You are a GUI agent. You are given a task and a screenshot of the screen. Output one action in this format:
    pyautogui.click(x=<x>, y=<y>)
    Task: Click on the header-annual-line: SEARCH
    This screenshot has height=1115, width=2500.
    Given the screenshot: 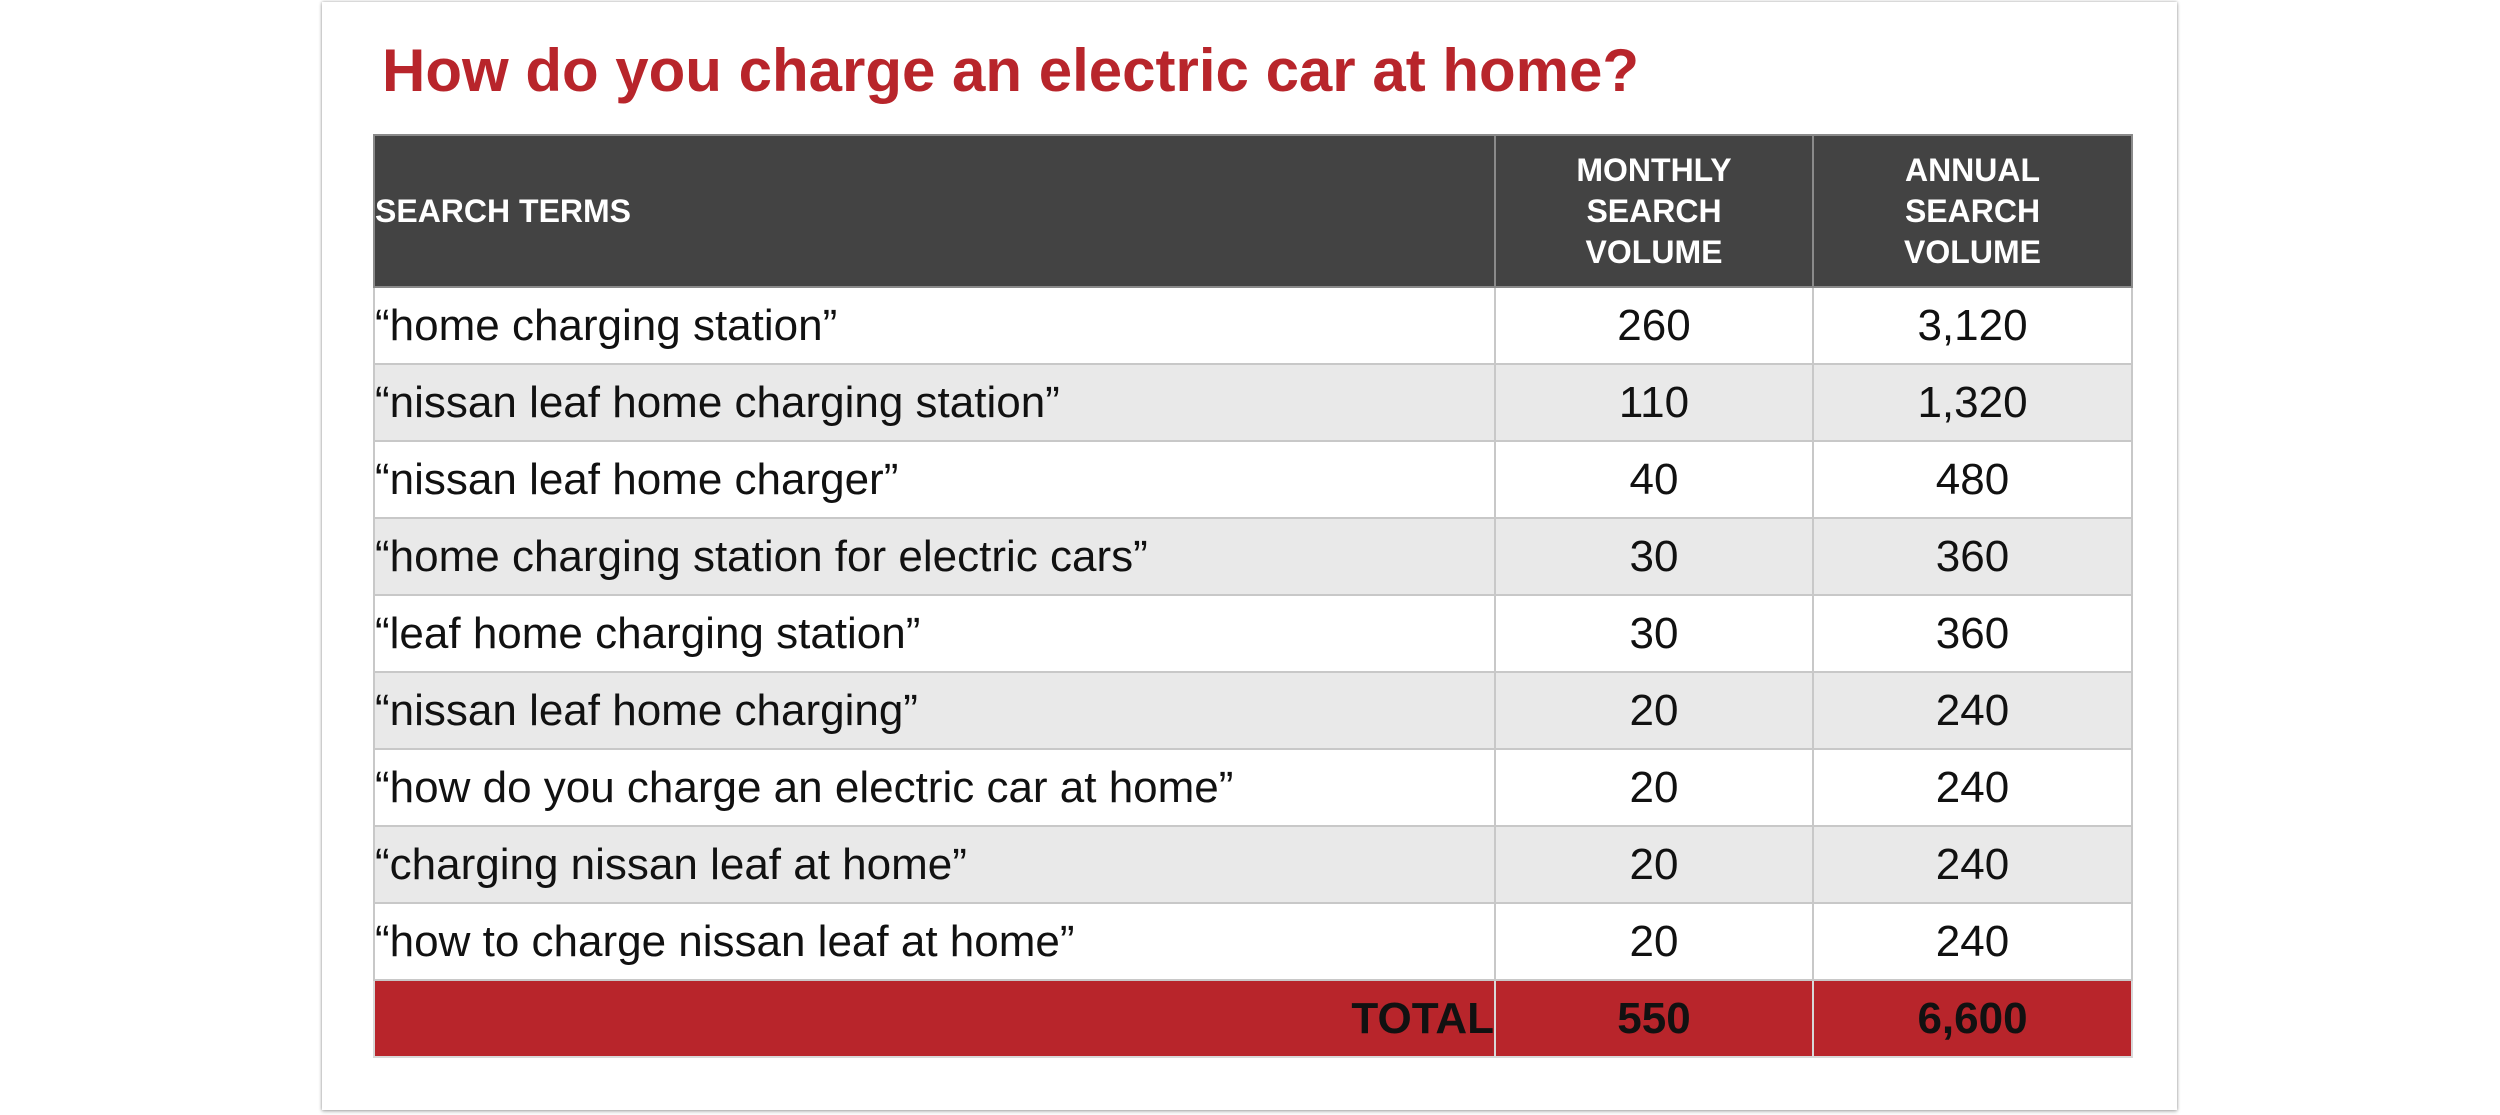 What is the action you would take?
    pyautogui.click(x=1972, y=210)
    